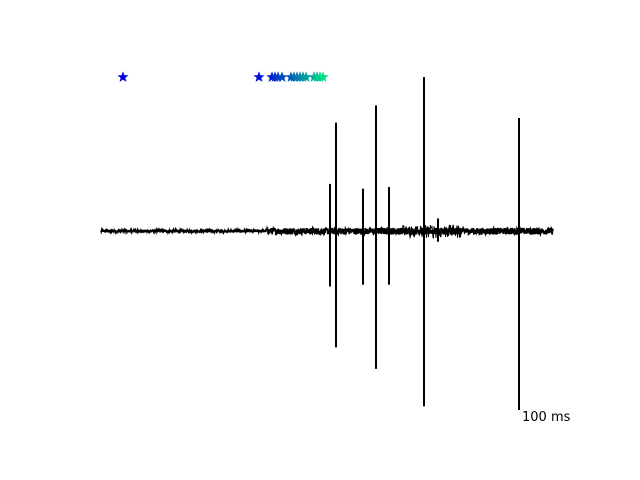  I want to click on burst-noise, so click(431, 232).